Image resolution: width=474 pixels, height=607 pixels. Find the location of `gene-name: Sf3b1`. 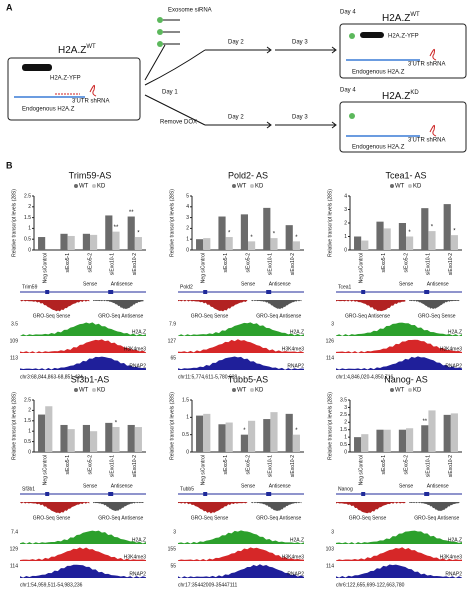

gene-name: Sf3b1 is located at coordinates (28, 489).